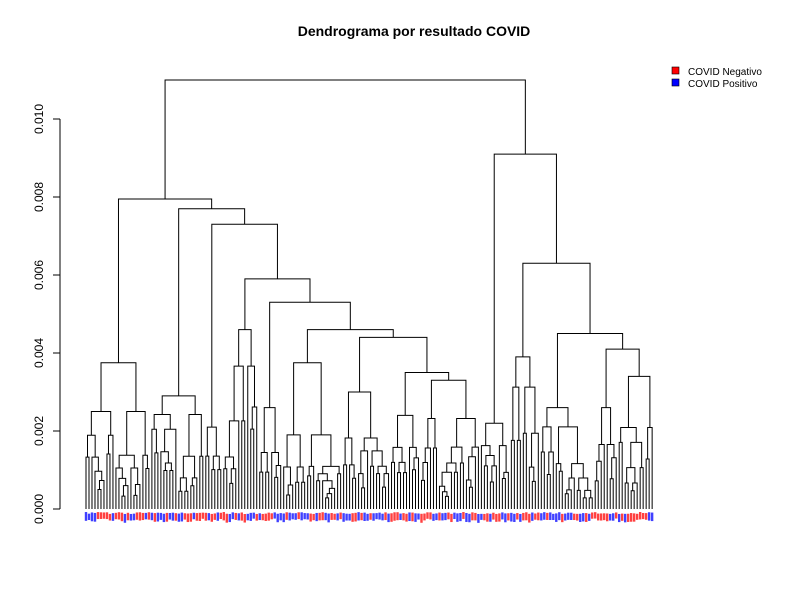 The width and height of the screenshot is (800, 600). What do you see at coordinates (39, 353) in the screenshot?
I see `y-tick-label: 0.004` at bounding box center [39, 353].